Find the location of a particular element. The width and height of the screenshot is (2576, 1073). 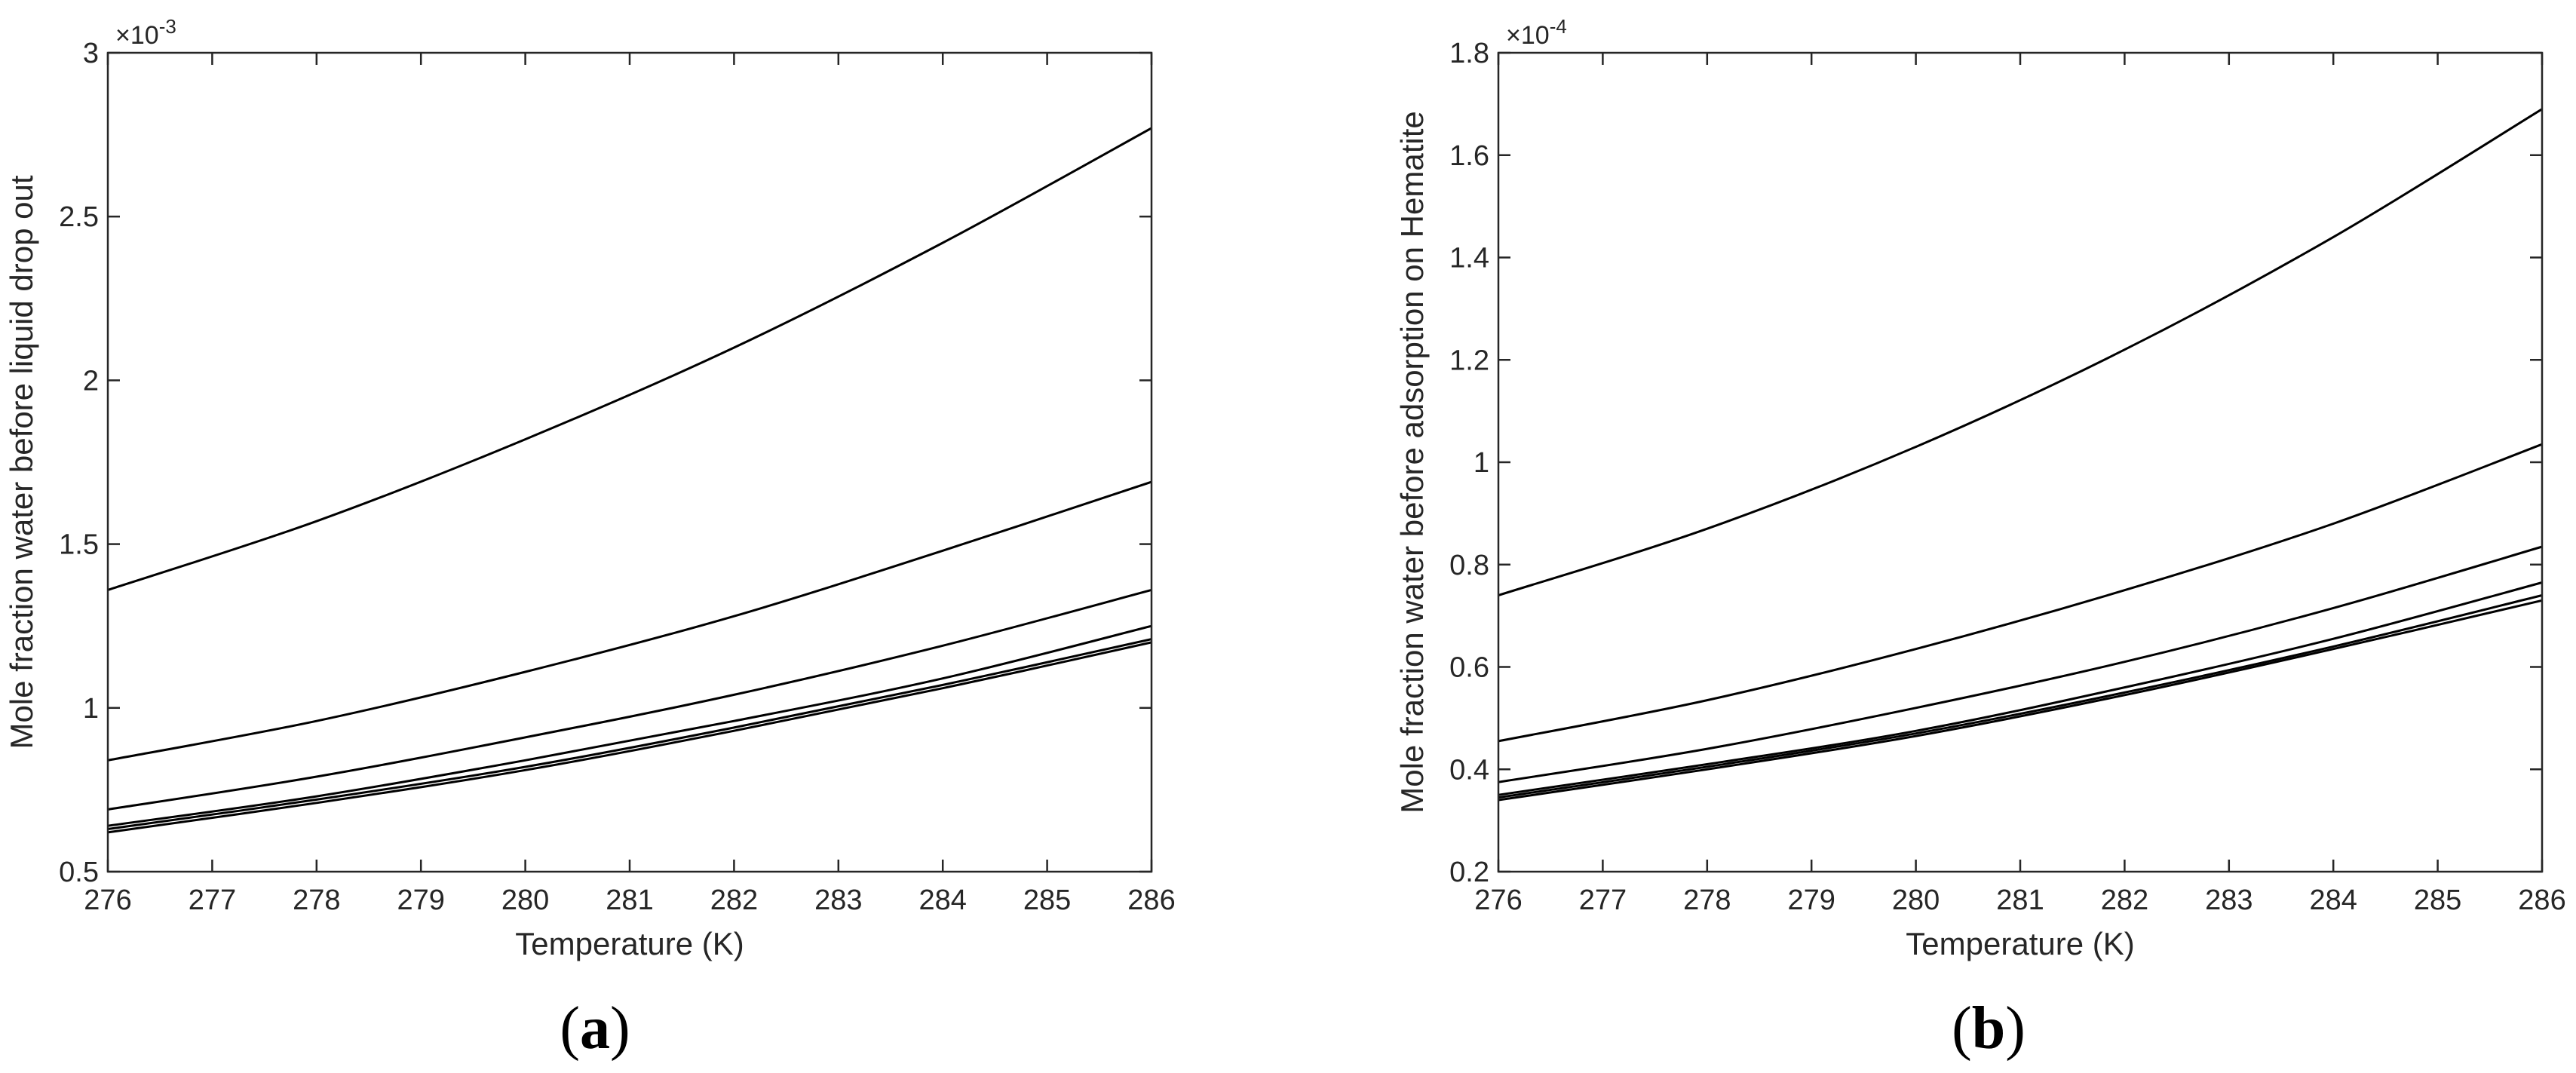

x-tick-label-a: 281 is located at coordinates (629, 900).